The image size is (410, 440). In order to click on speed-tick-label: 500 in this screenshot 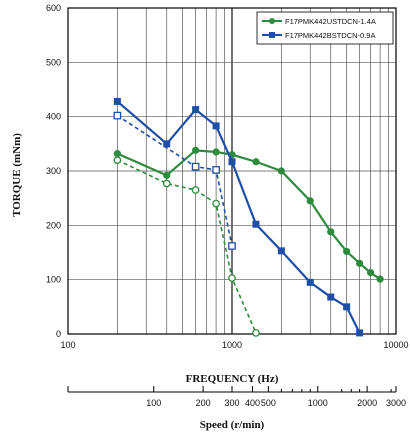, I will do `click(268, 403)`.